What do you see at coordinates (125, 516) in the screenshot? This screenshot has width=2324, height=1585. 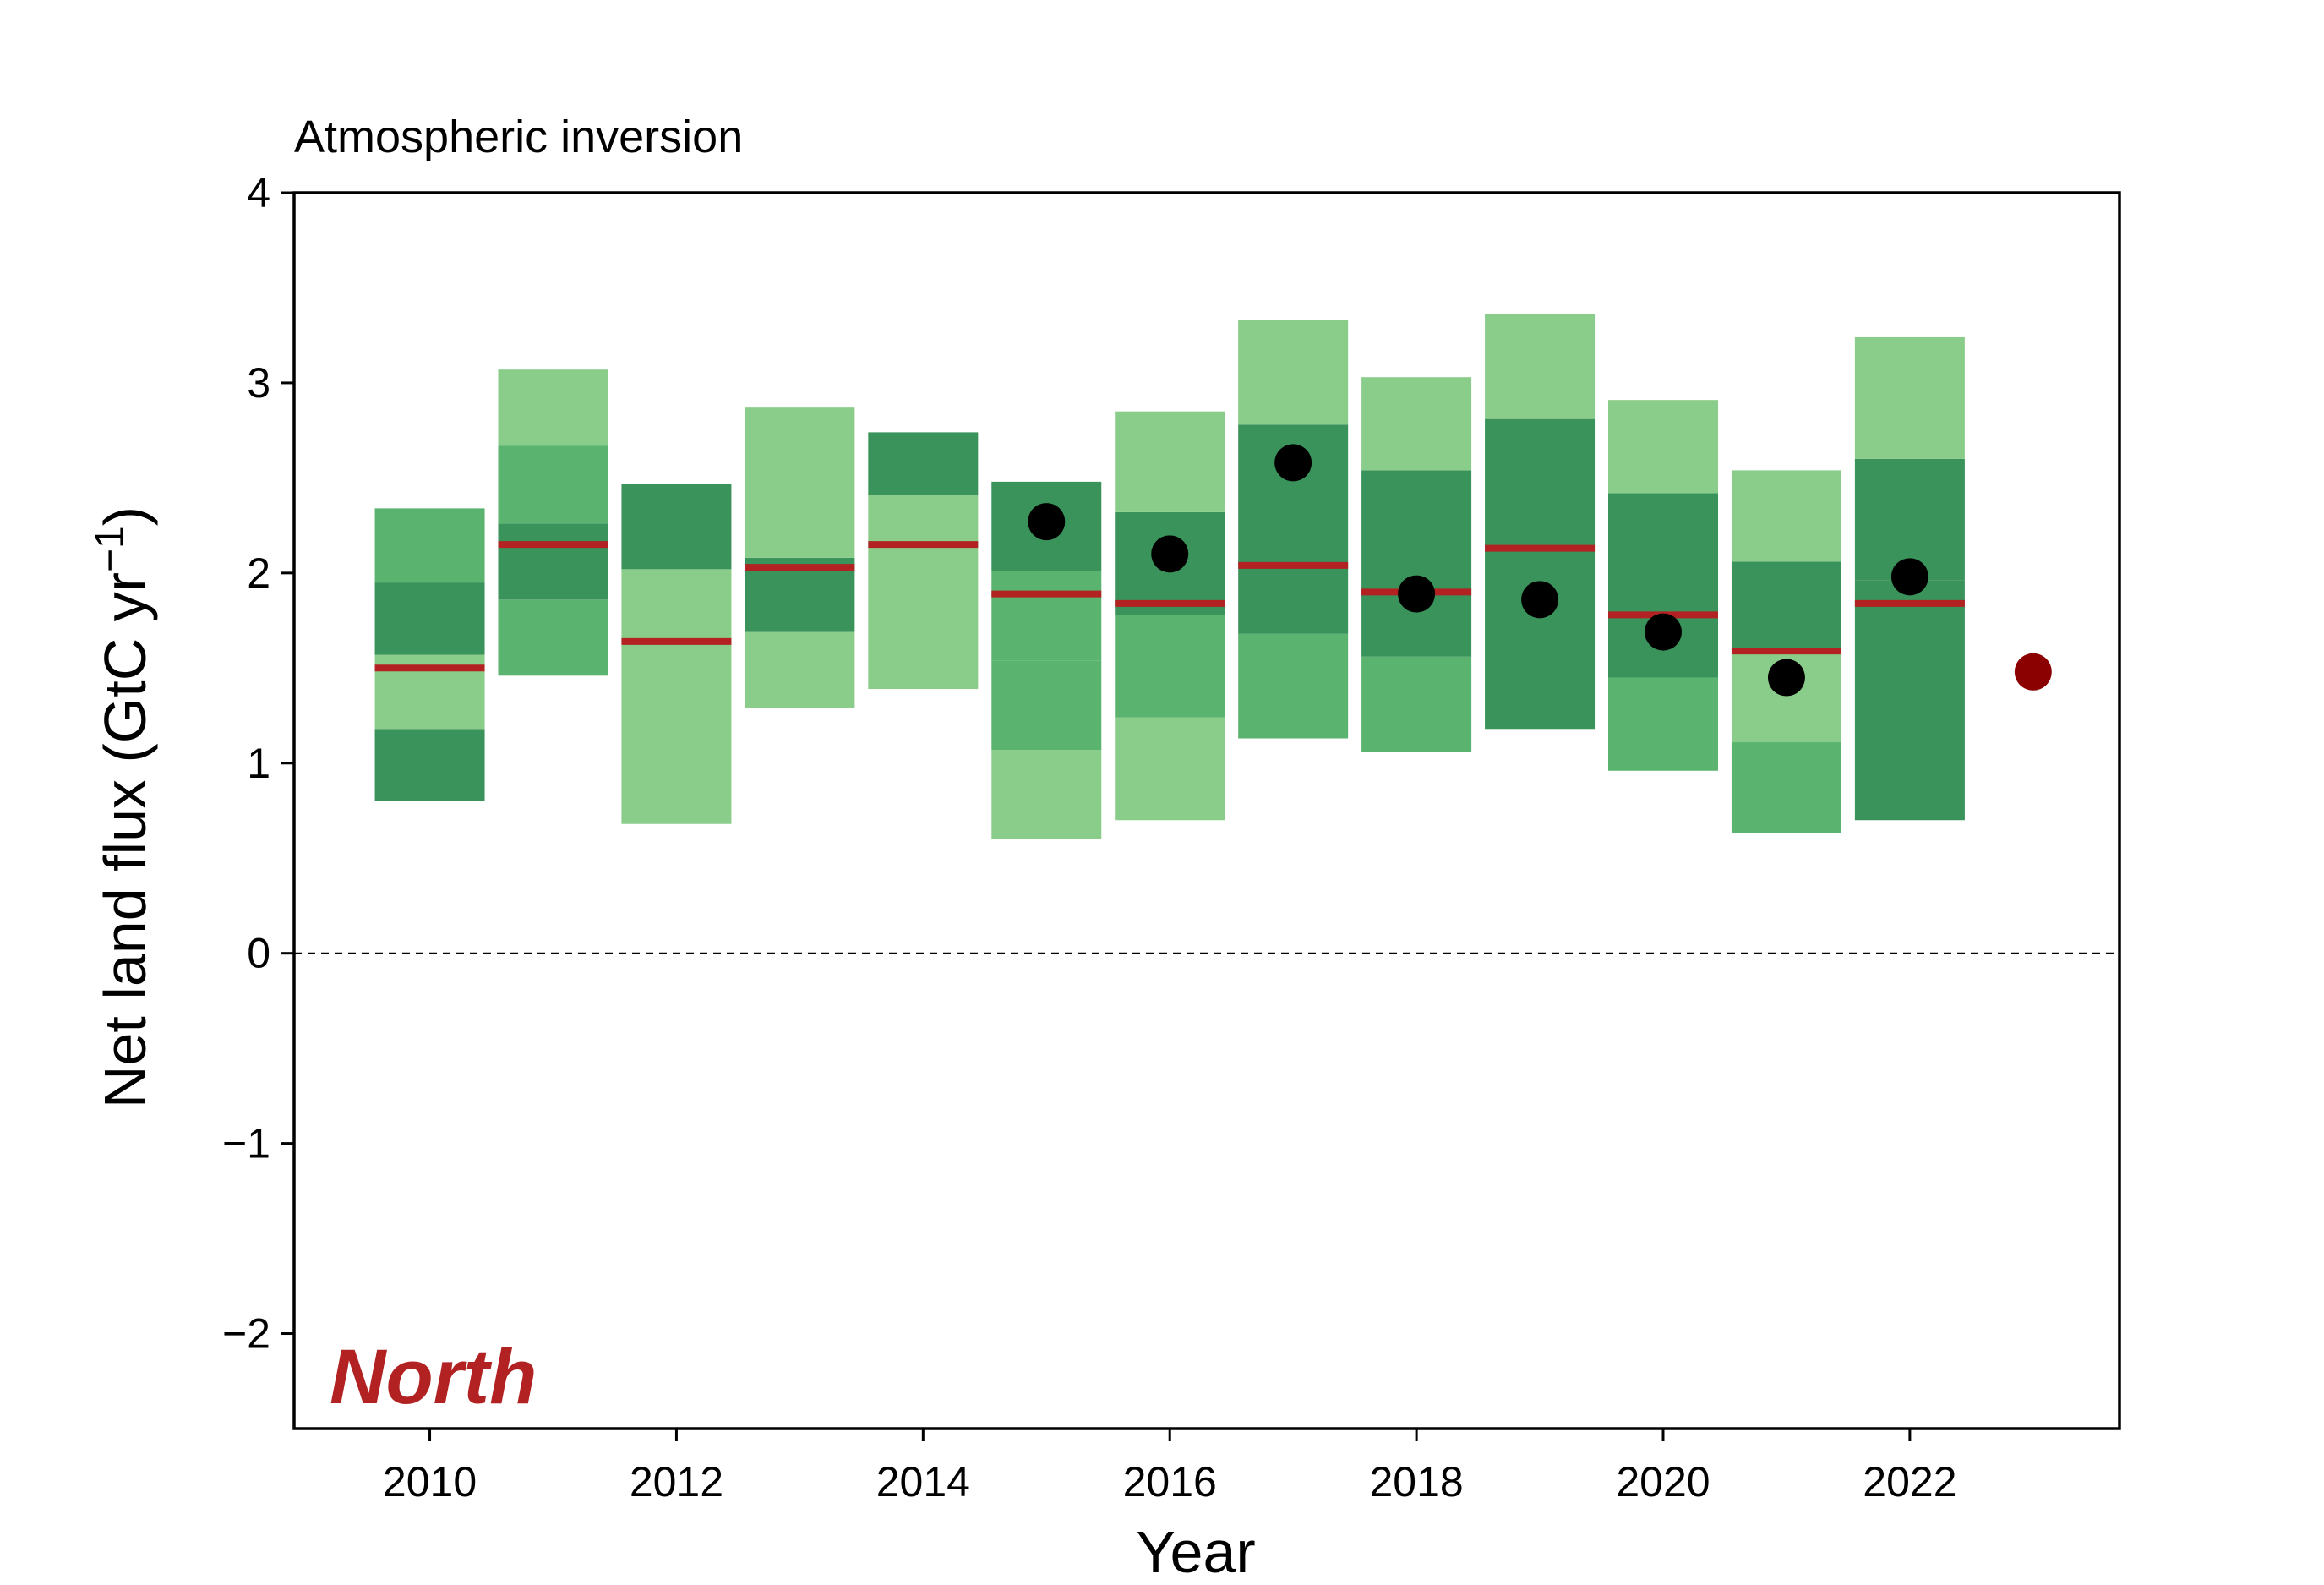 I see `y-axis-title-close: )` at bounding box center [125, 516].